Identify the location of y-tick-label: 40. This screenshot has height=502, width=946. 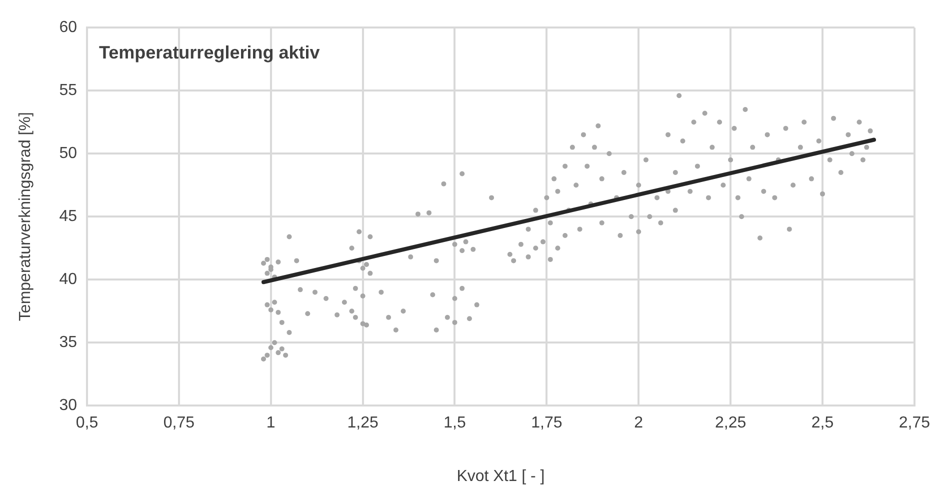
(68, 279).